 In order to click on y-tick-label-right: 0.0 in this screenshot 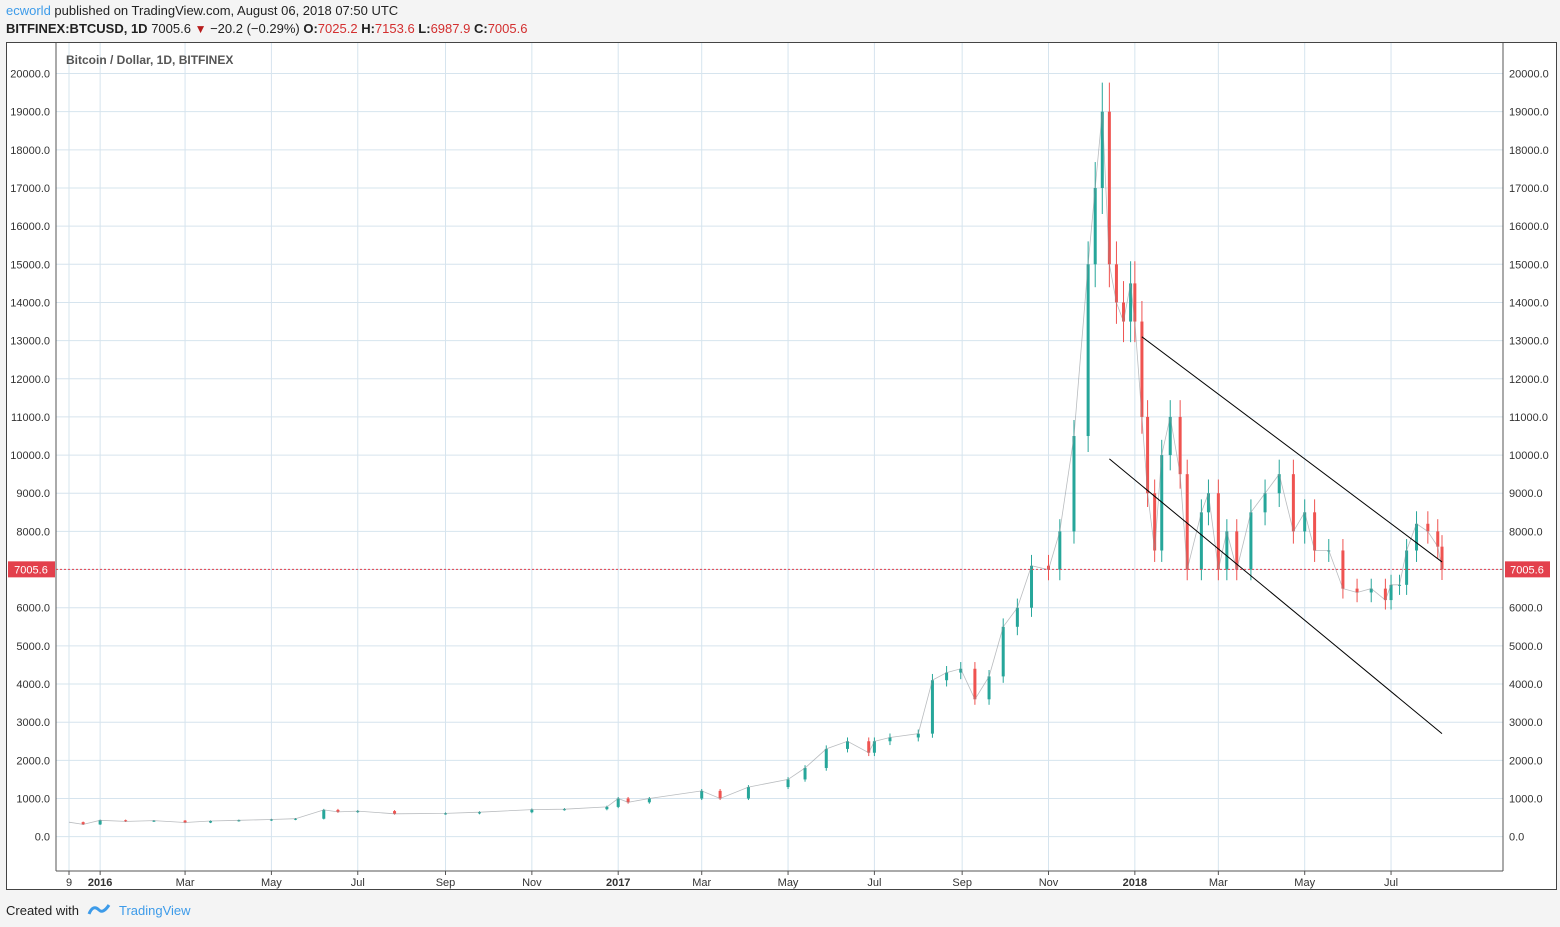, I will do `click(1516, 838)`.